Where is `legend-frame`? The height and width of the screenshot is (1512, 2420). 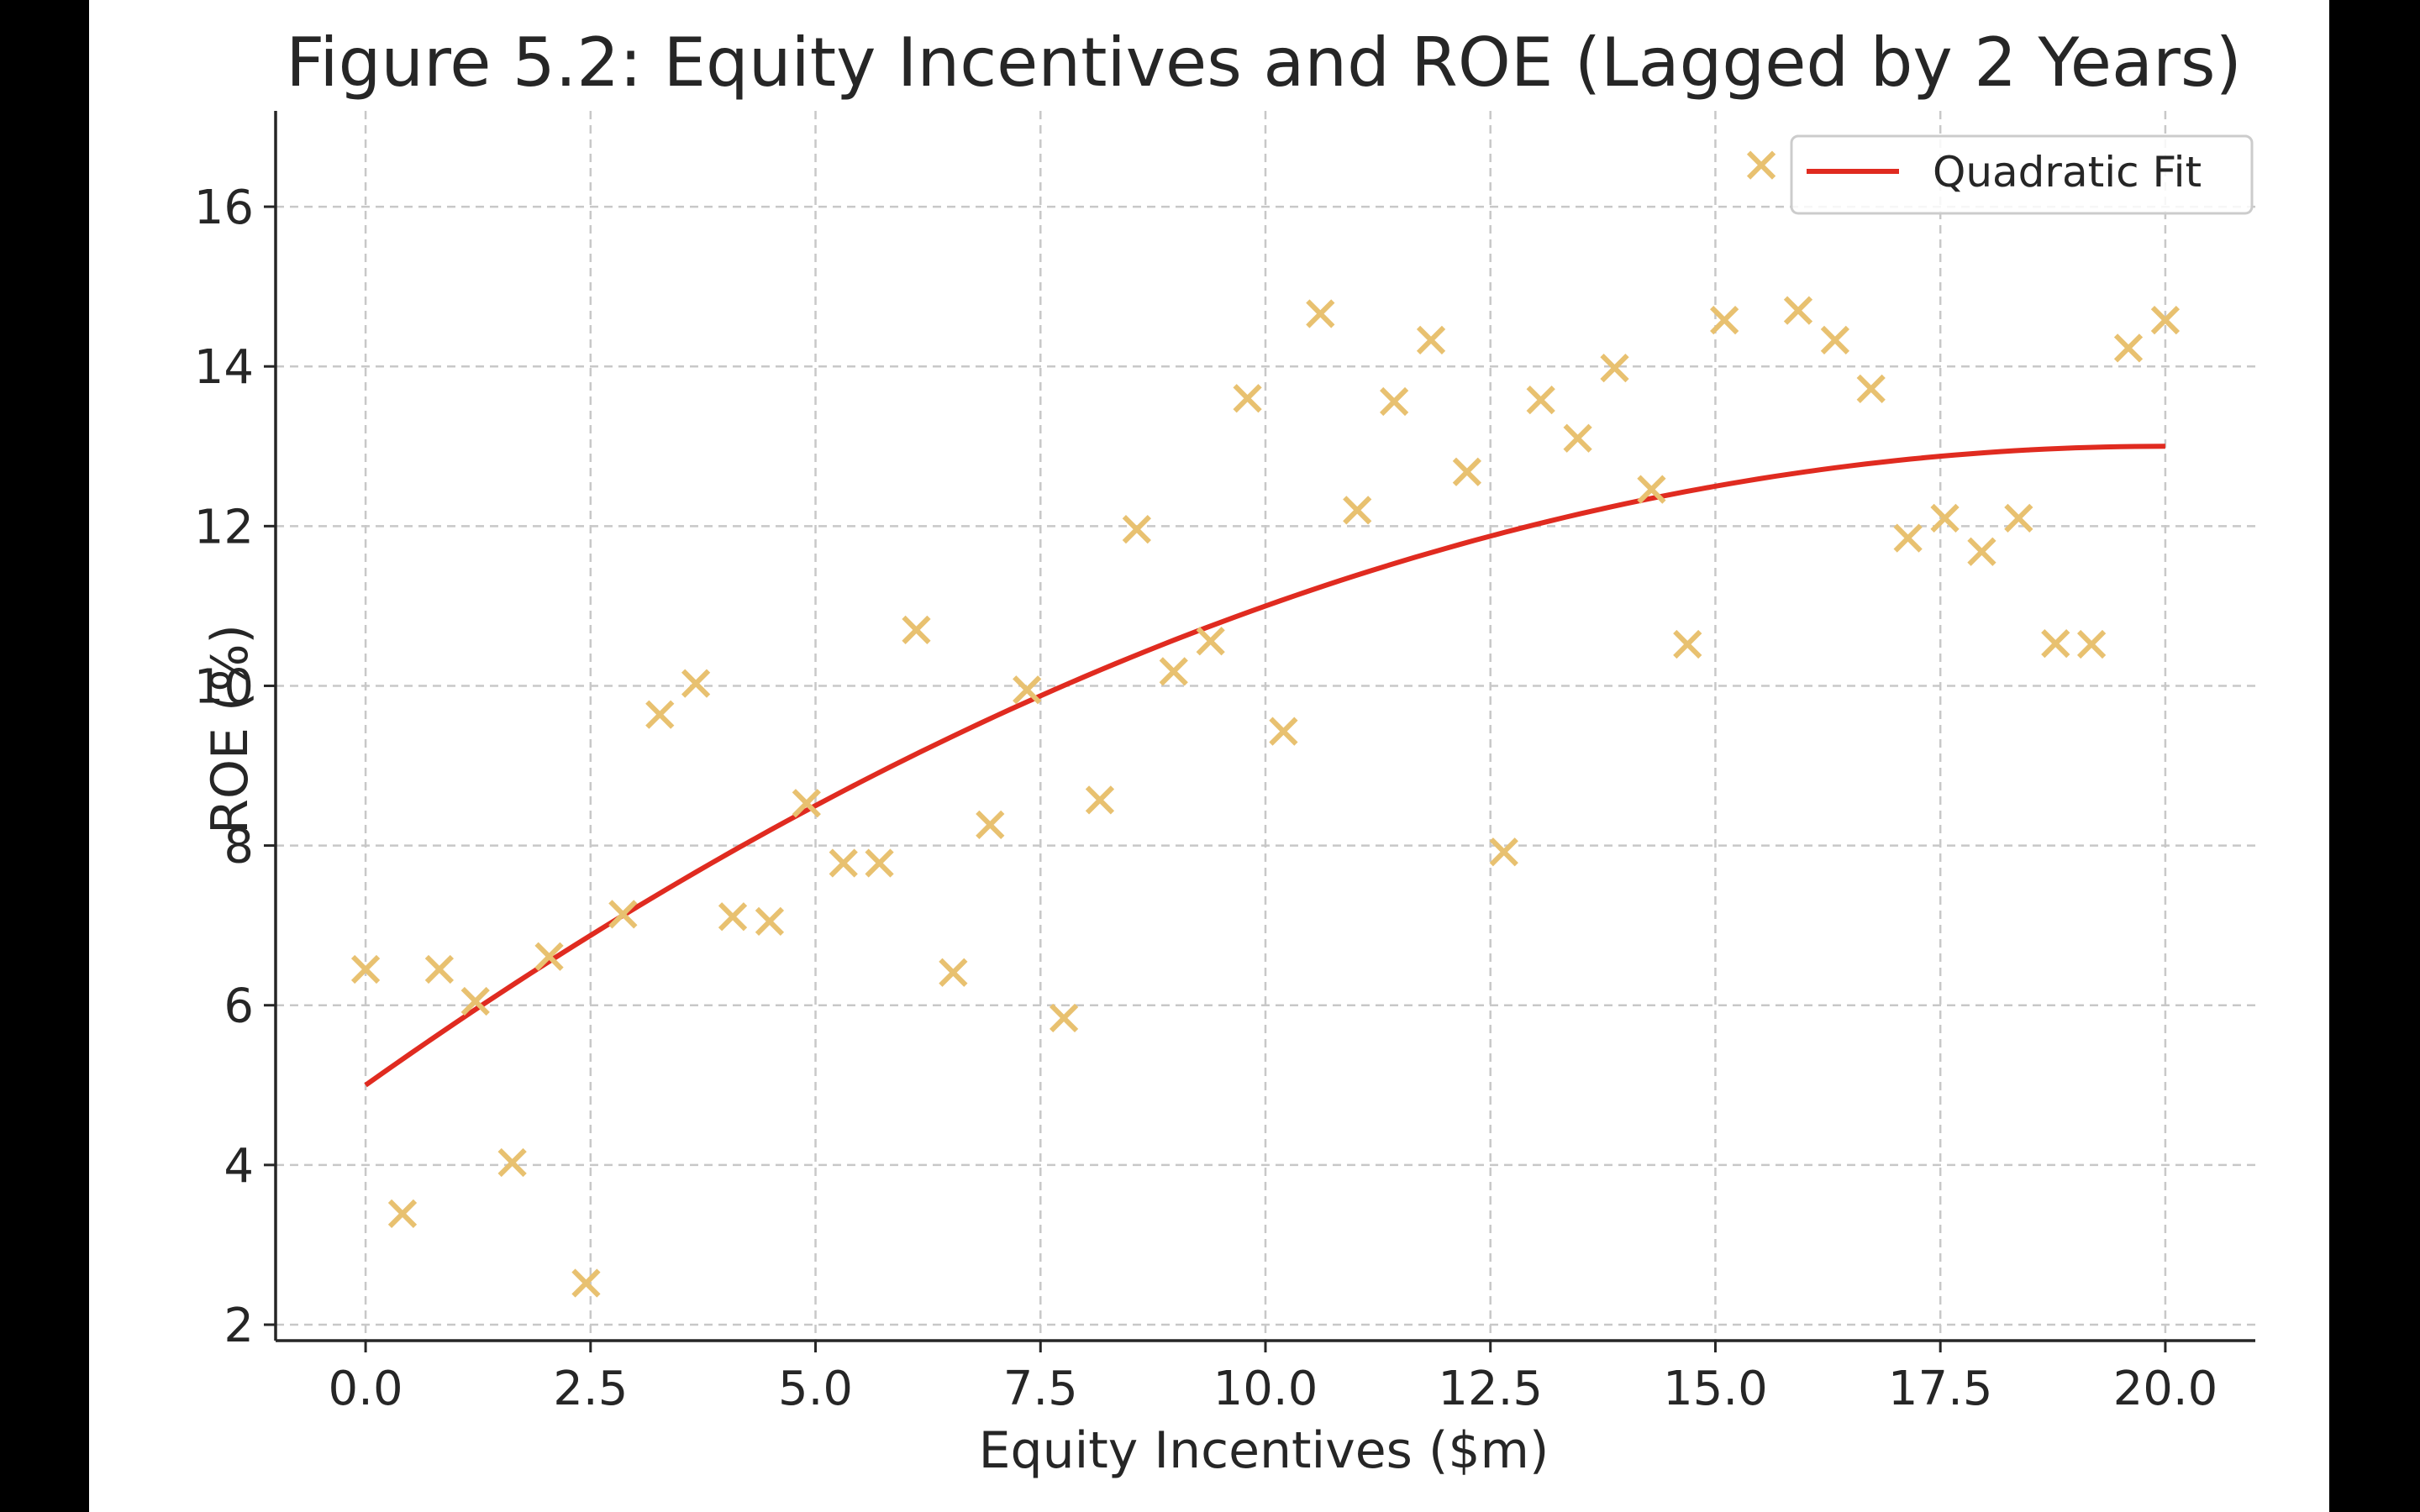 legend-frame is located at coordinates (2022, 174).